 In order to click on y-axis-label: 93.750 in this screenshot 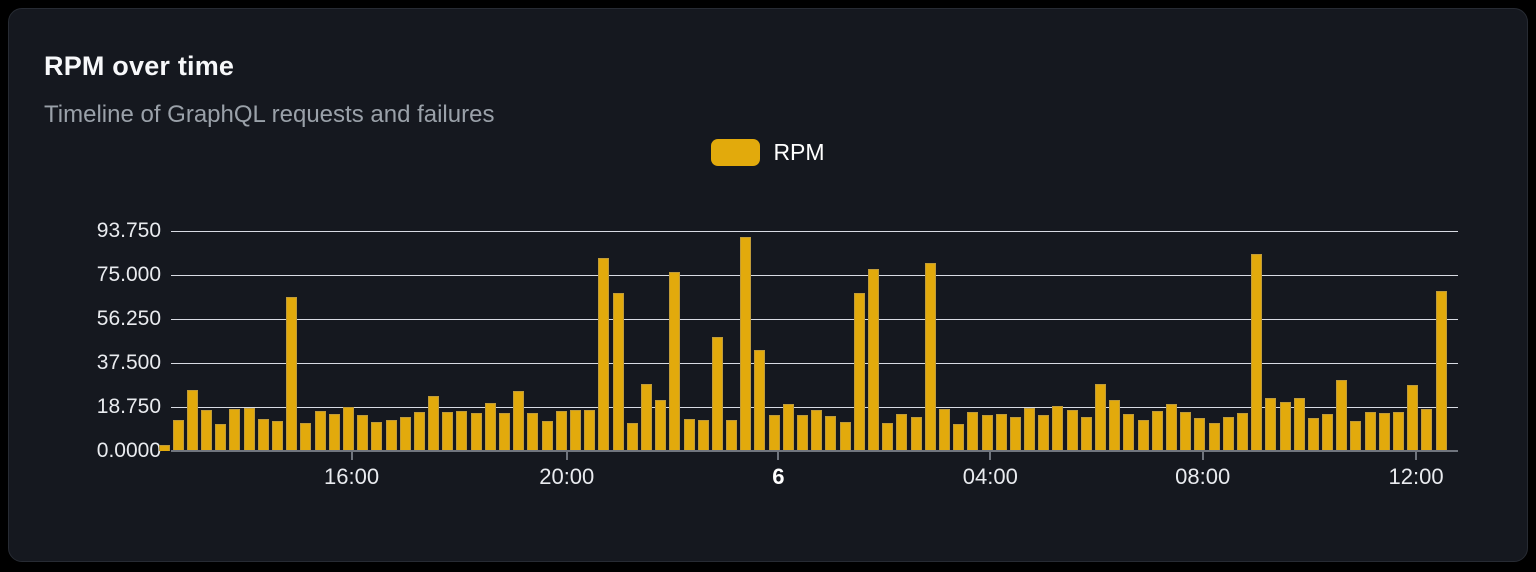, I will do `click(128, 230)`.